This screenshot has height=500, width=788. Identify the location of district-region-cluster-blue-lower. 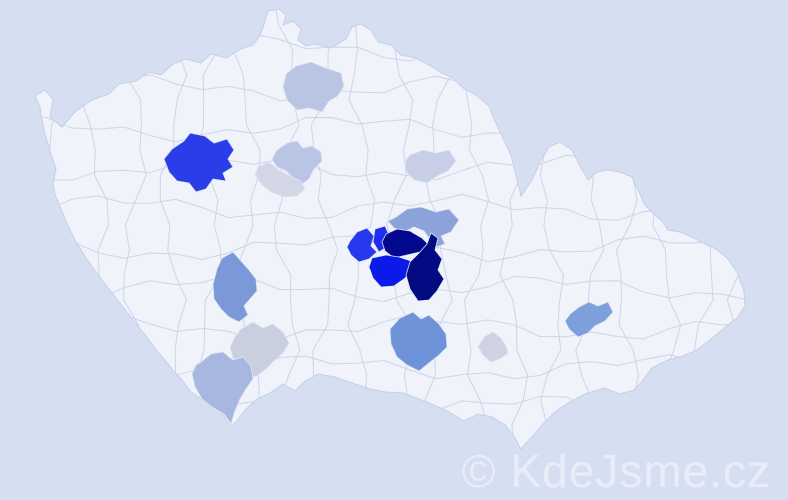
(390, 271).